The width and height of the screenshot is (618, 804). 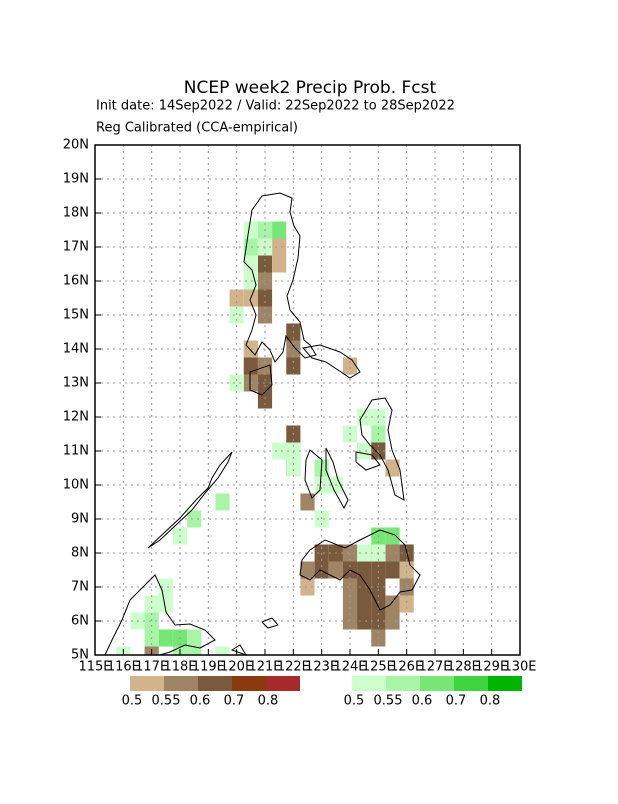 What do you see at coordinates (197, 128) in the screenshot?
I see `subtitle: Reg Calibrated (CCA-empirical)` at bounding box center [197, 128].